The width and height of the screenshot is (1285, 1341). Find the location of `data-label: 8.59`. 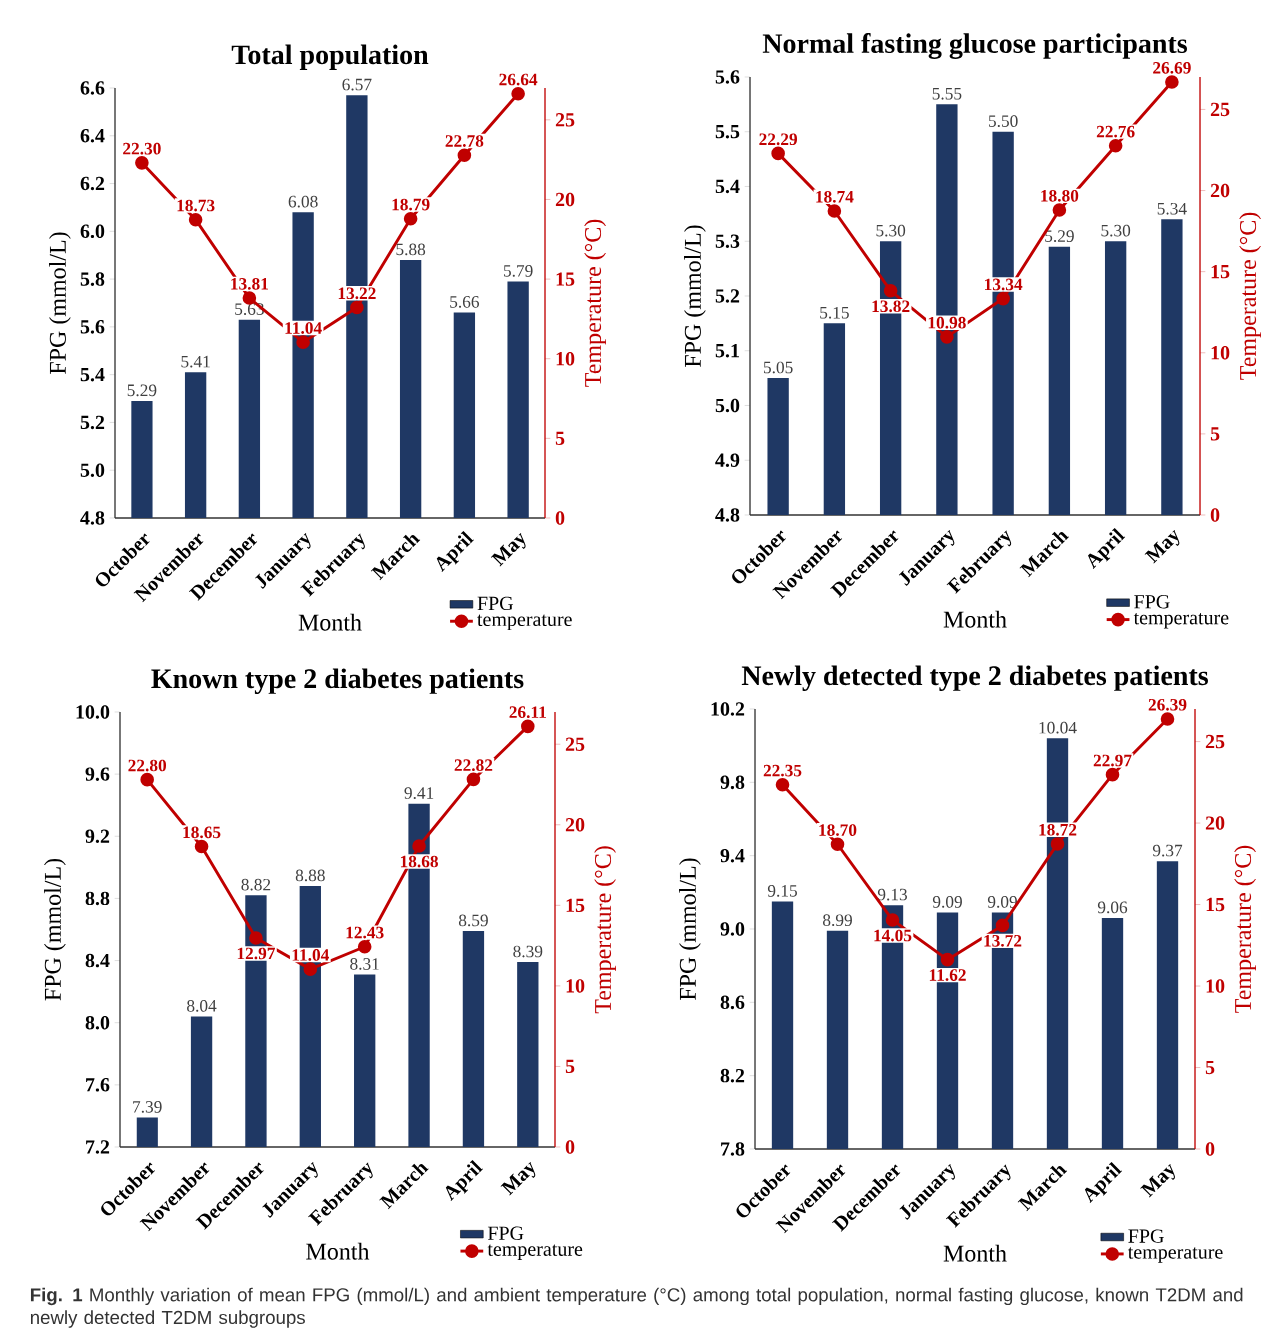

data-label: 8.59 is located at coordinates (473, 920).